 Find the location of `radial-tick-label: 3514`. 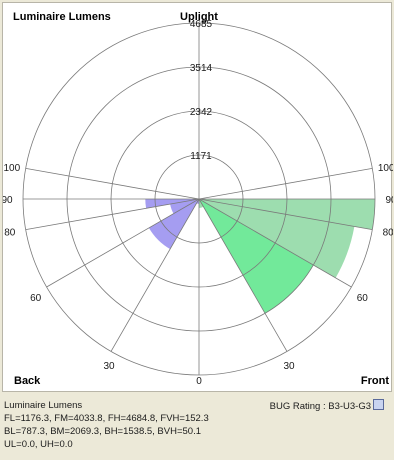

radial-tick-label: 3514 is located at coordinates (201, 68).